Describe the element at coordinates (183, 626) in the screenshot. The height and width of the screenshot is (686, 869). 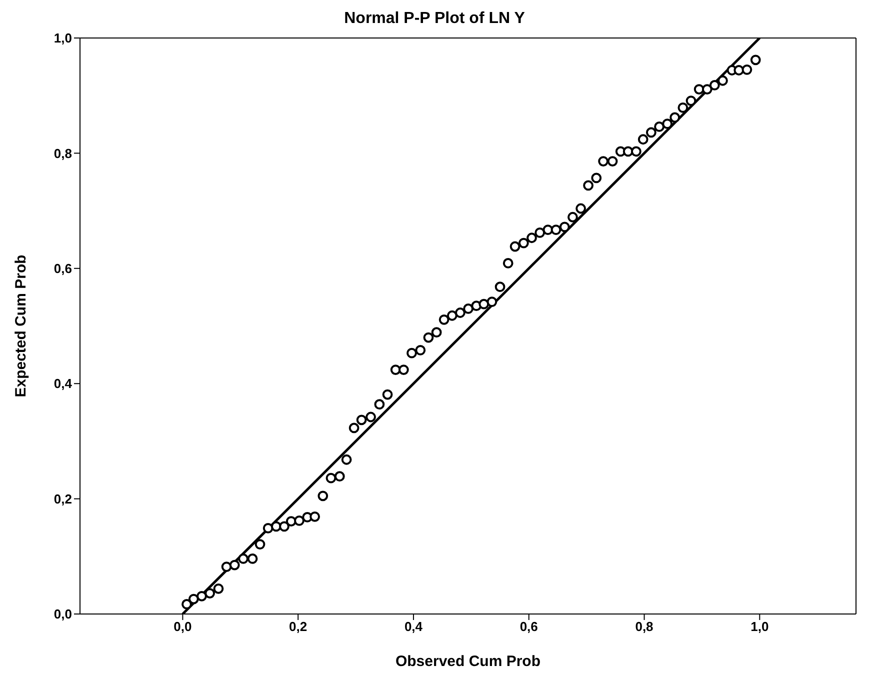
I see `x-tick-label: 0,0` at that location.